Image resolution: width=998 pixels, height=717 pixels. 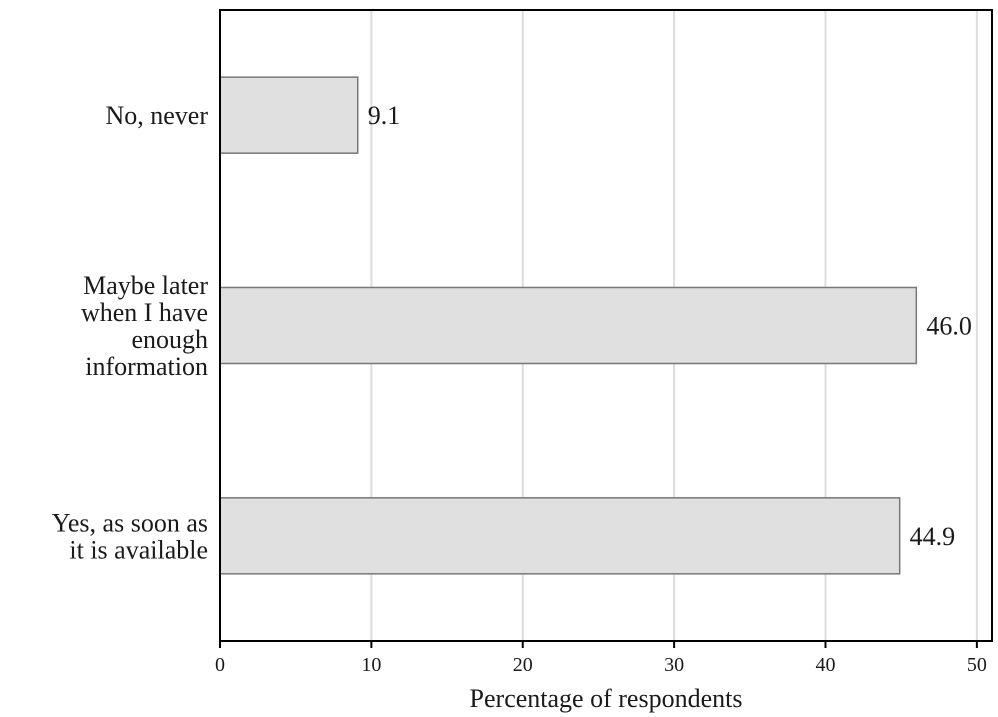 I want to click on x-axis-title: Percentage of respondents, so click(x=606, y=698).